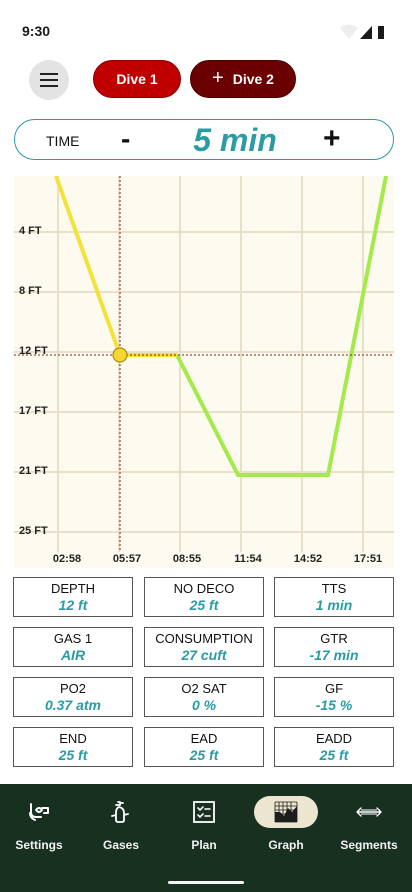 The width and height of the screenshot is (412, 892). I want to click on stat-label: GTR, so click(334, 638).